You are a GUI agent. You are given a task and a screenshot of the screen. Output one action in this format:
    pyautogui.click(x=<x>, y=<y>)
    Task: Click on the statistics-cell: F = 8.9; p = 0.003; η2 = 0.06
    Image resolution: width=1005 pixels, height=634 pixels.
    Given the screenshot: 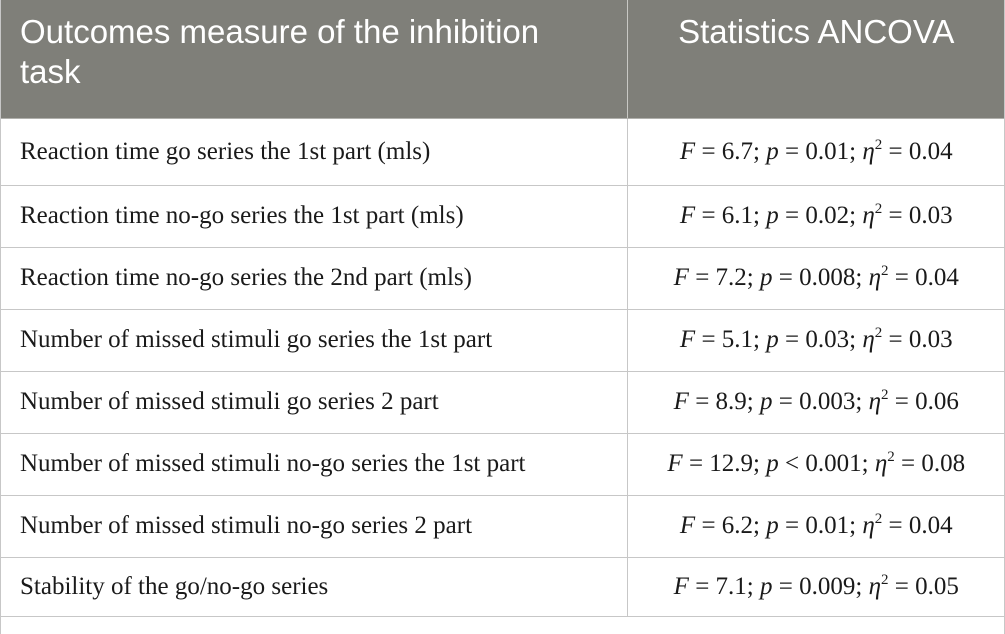 What is the action you would take?
    pyautogui.click(x=815, y=402)
    